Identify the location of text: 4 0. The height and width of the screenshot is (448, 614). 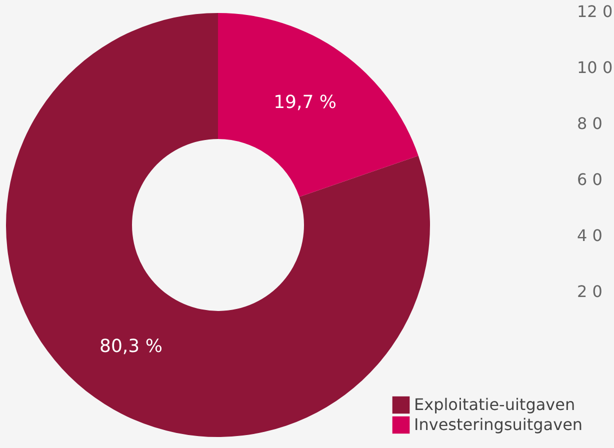
(589, 235).